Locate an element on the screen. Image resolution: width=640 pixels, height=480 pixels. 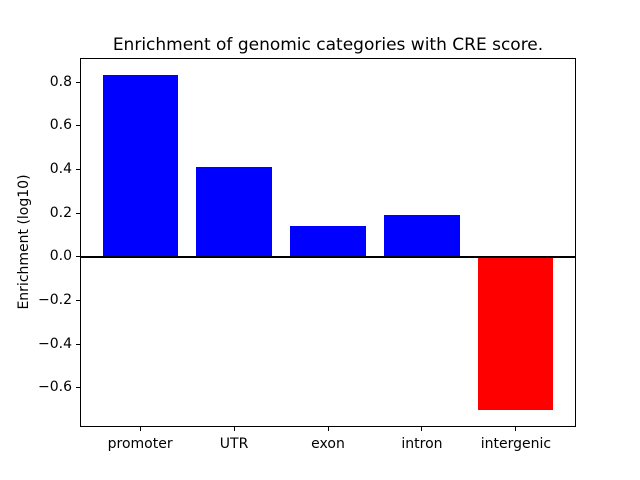
x-tick-label-intergenic: intergenic is located at coordinates (516, 444).